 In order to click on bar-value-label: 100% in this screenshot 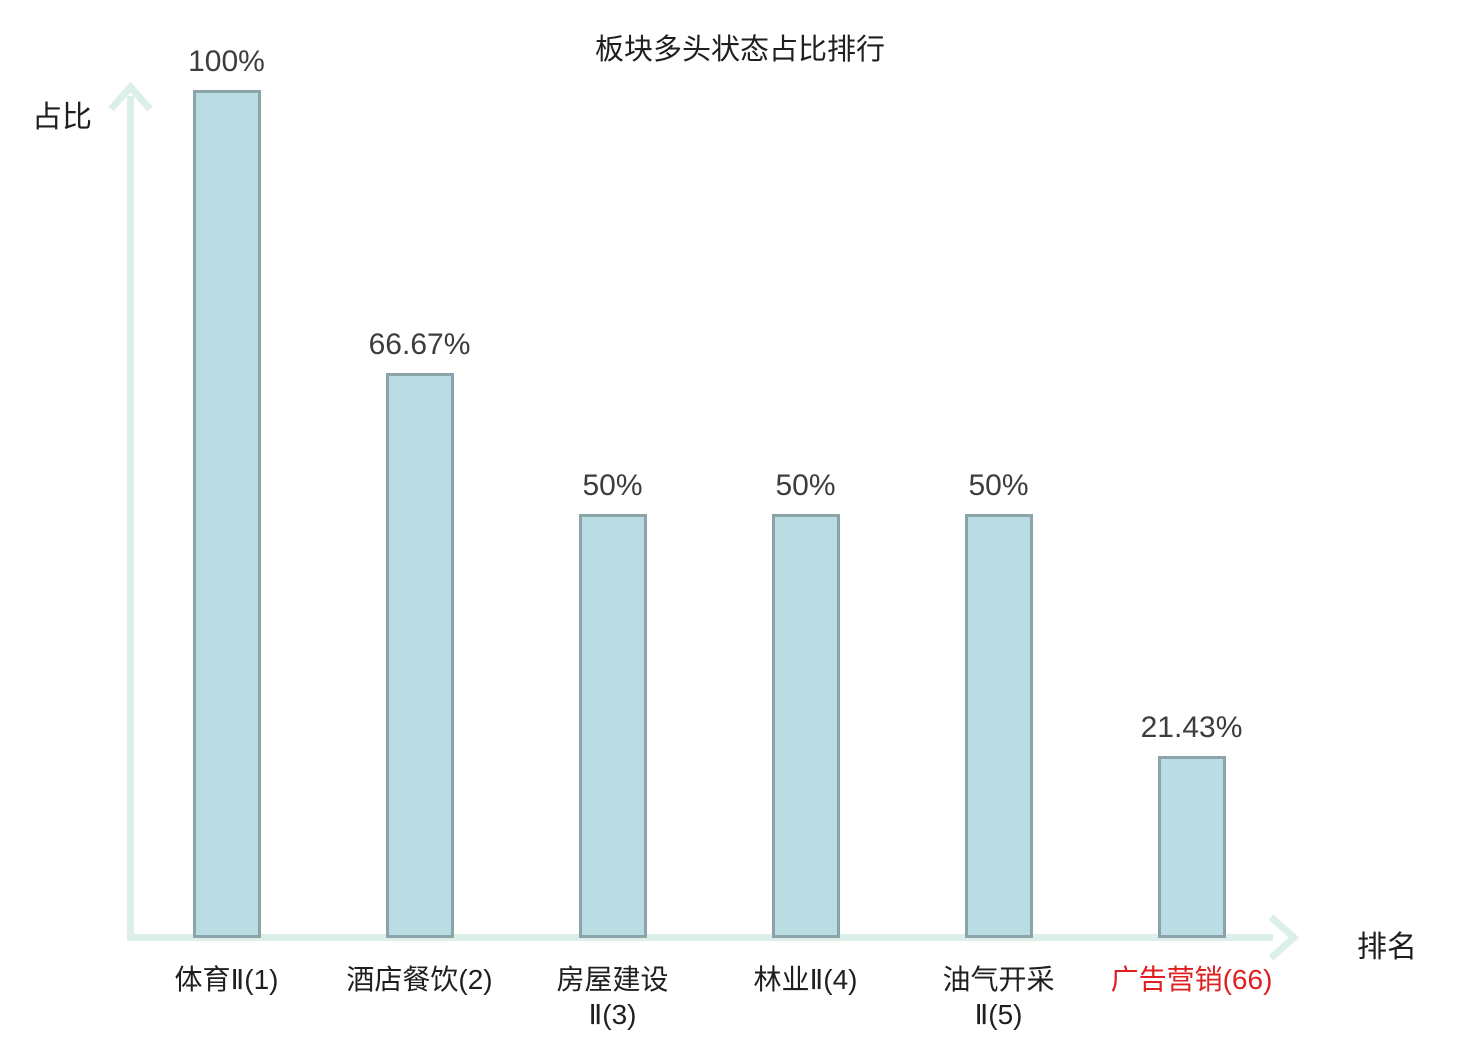, I will do `click(226, 61)`.